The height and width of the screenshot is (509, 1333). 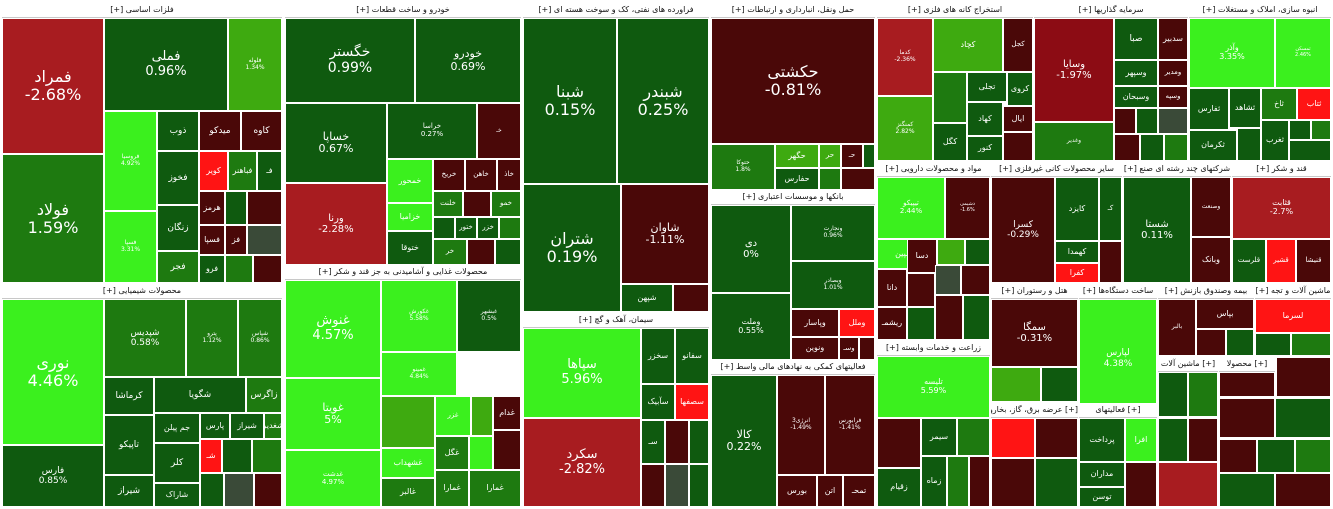 What do you see at coordinates (1281, 208) in the screenshot?
I see `tile-ghsabet: قثابت -2.7%` at bounding box center [1281, 208].